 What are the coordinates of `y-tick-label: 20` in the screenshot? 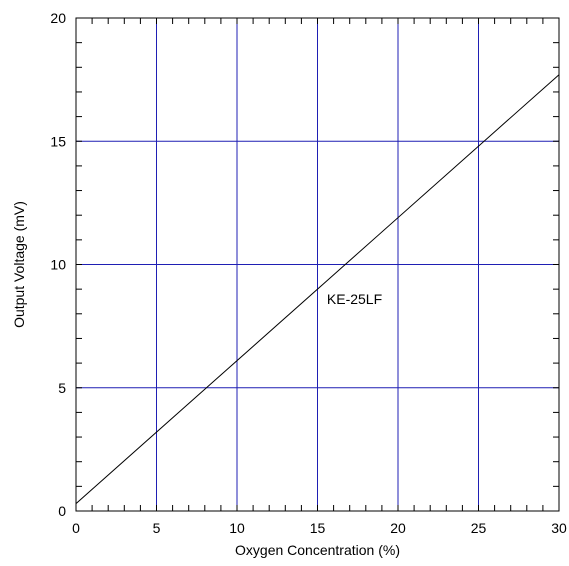 It's located at (58, 18).